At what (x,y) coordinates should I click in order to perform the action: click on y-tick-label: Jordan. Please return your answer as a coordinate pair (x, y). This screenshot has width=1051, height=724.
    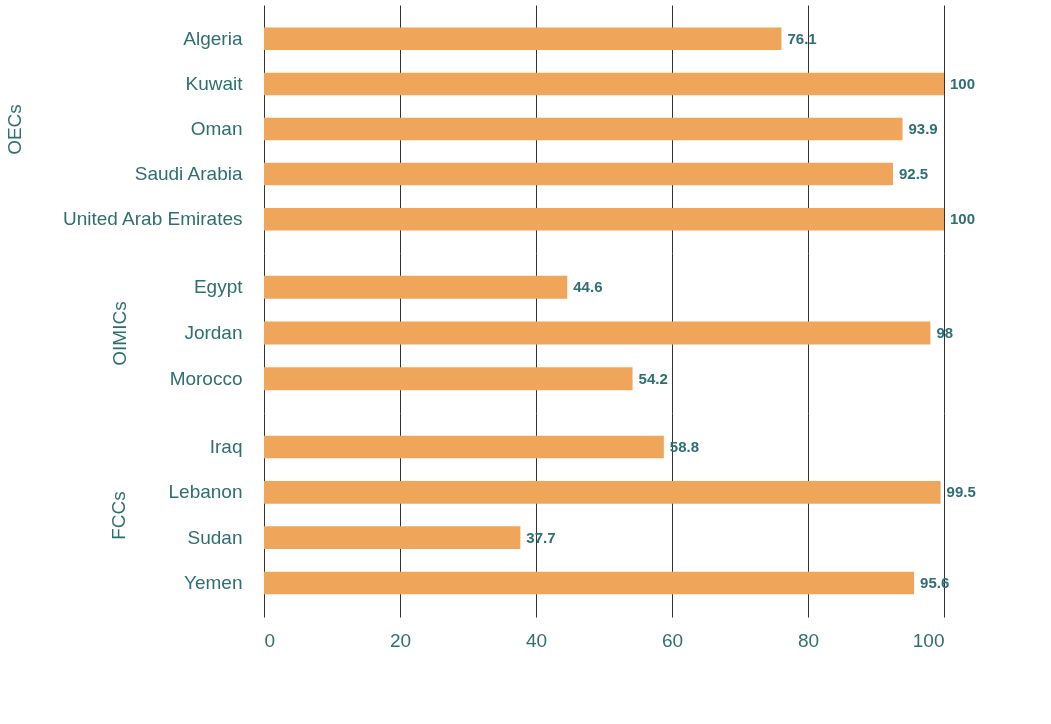
    Looking at the image, I should click on (213, 332).